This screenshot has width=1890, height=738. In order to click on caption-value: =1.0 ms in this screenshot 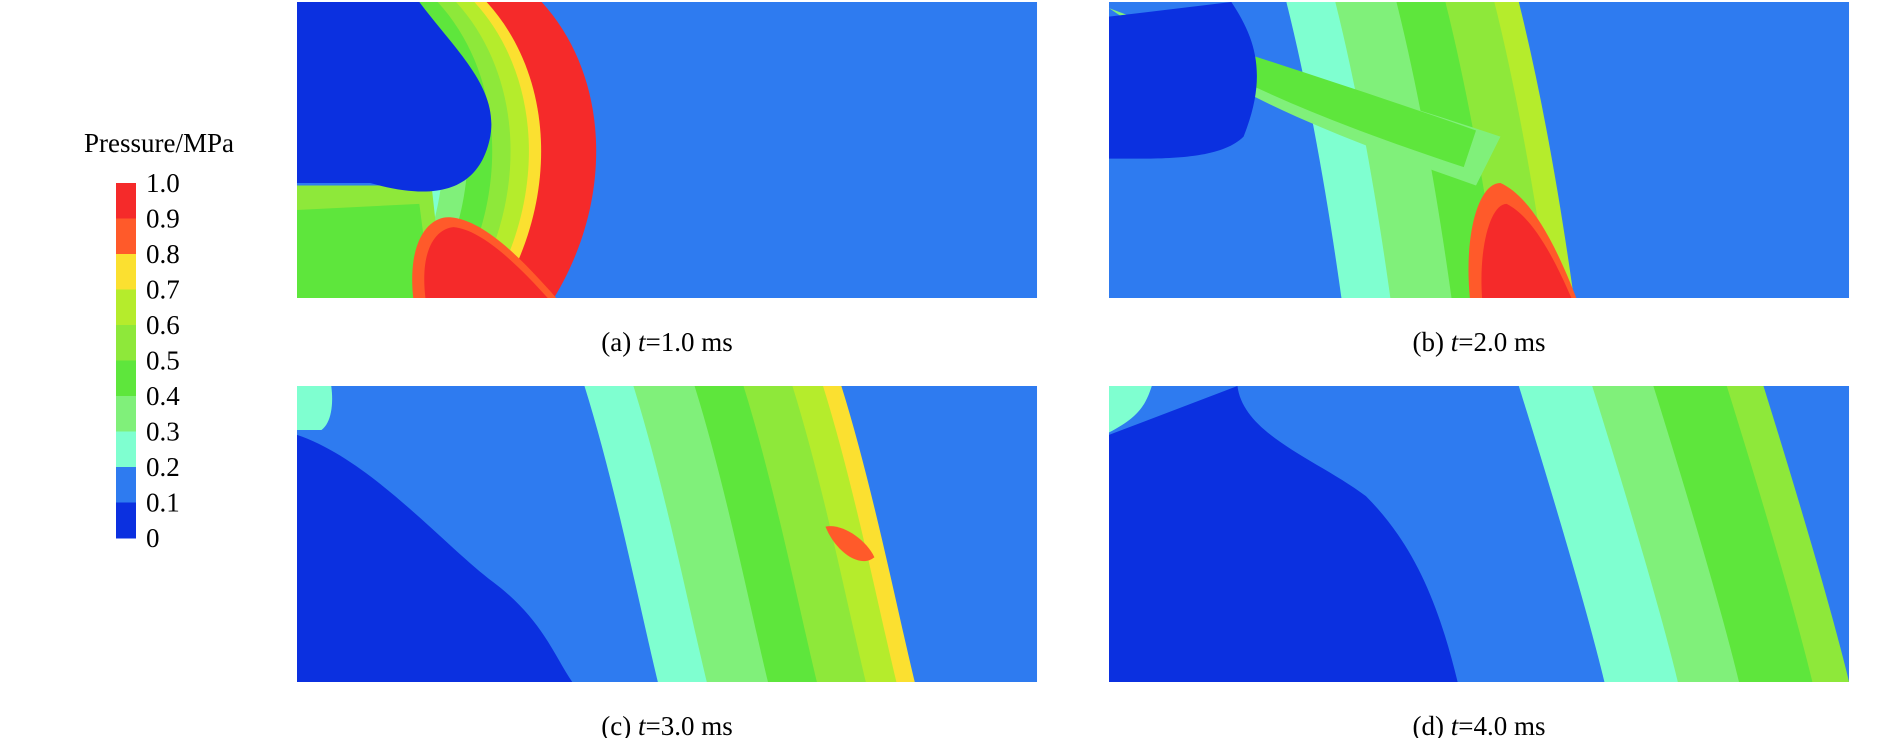, I will do `click(689, 342)`.